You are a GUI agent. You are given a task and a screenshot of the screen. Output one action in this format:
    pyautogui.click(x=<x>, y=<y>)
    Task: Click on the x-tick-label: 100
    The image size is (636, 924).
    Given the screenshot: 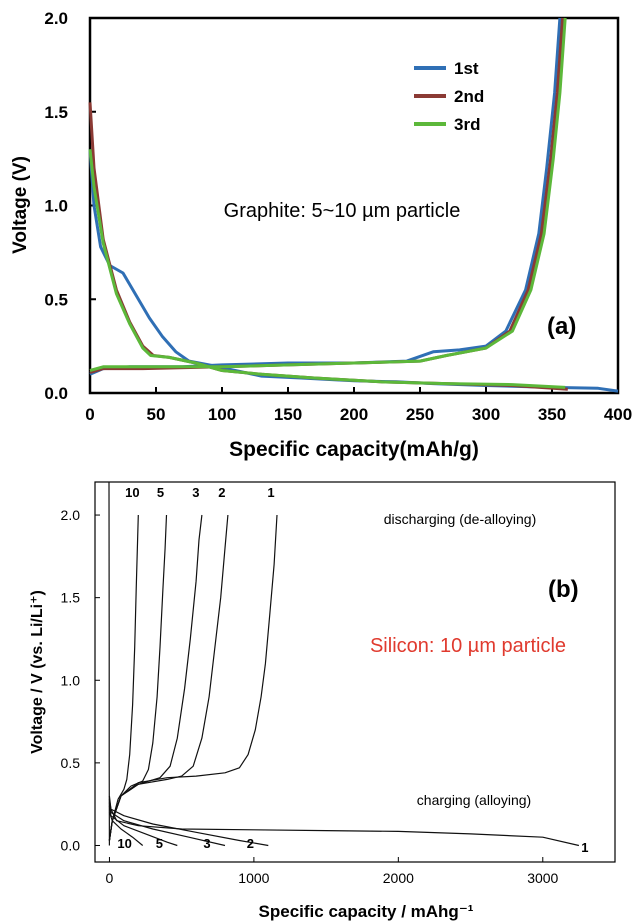 What is the action you would take?
    pyautogui.click(x=222, y=414)
    